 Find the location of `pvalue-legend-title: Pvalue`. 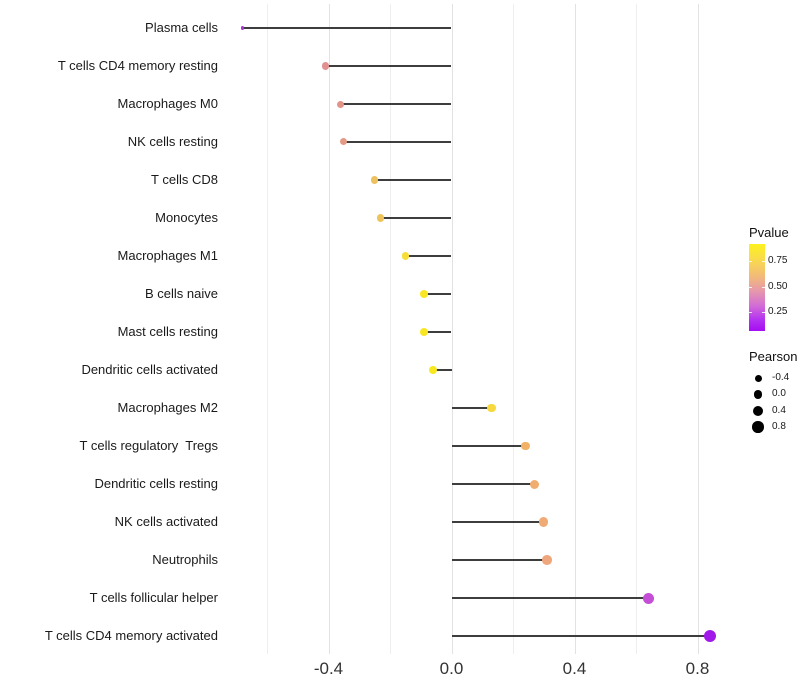

pvalue-legend-title: Pvalue is located at coordinates (769, 232).